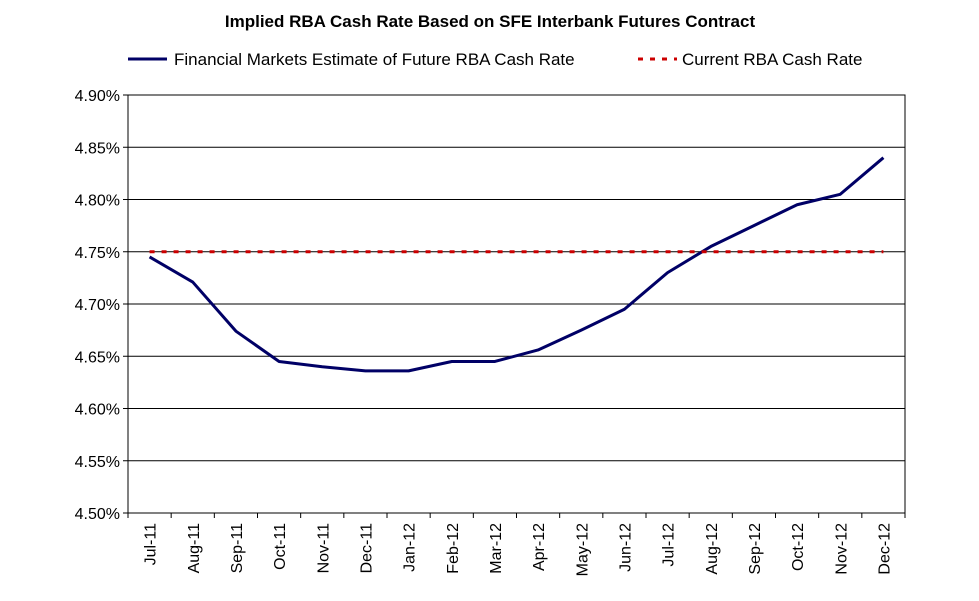 The image size is (979, 601). Describe the element at coordinates (97, 462) in the screenshot. I see `y-tick-label: 4.55%` at that location.